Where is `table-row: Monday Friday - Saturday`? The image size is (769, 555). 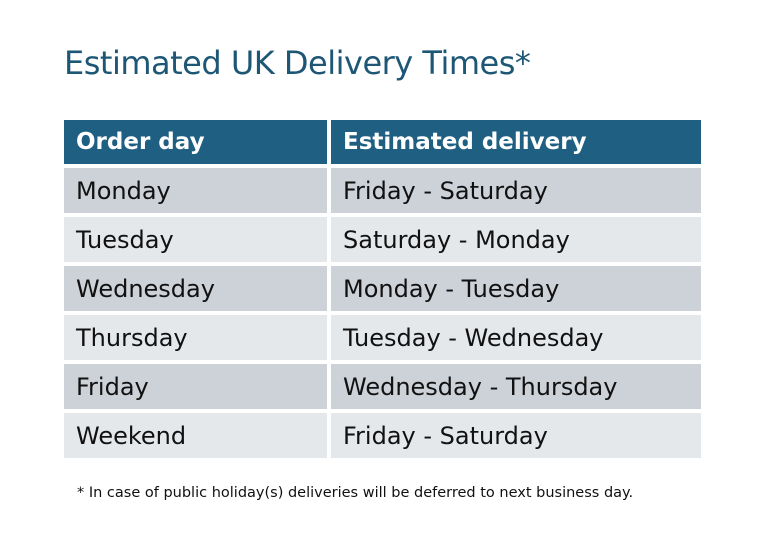 table-row: Monday Friday - Saturday is located at coordinates (382, 190).